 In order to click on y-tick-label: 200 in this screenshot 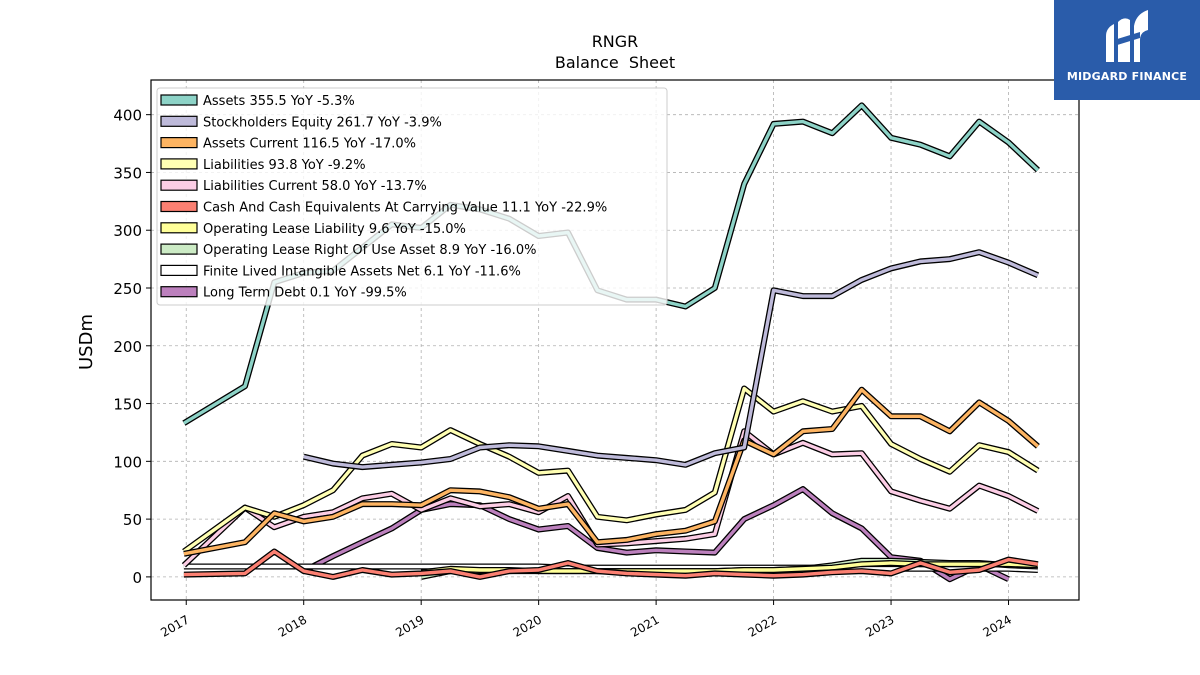, I will do `click(127, 347)`.